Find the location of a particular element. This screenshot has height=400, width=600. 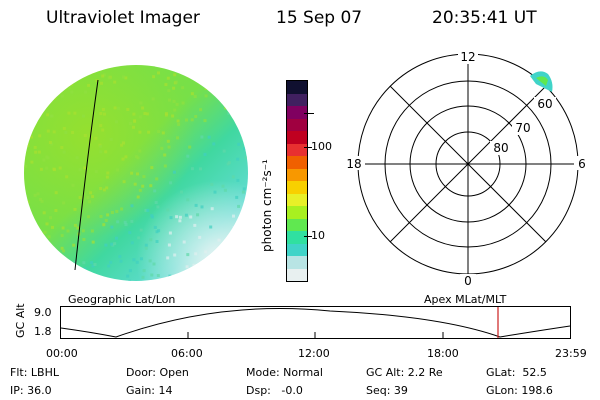

altitude-curve is located at coordinates (315, 323).